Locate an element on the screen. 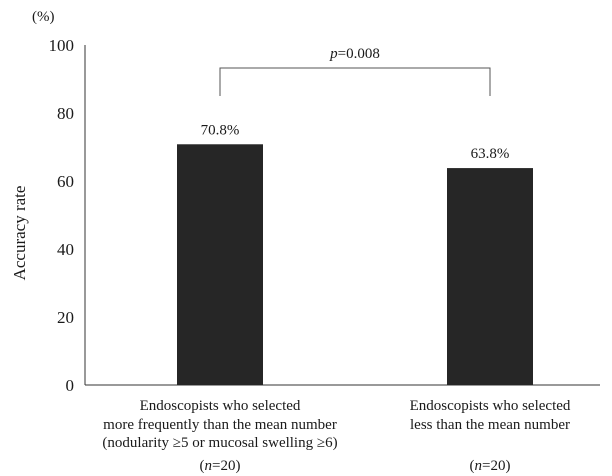  significance-bracket-line is located at coordinates (355, 81).